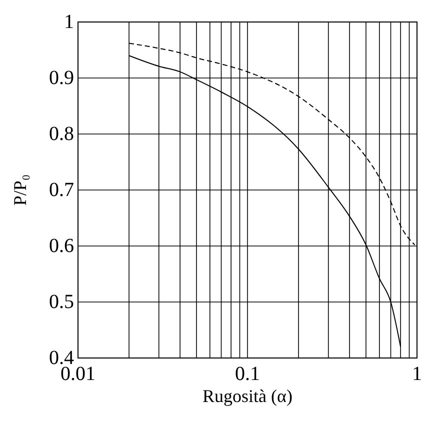  What do you see at coordinates (61, 78) in the screenshot?
I see `y-tick-label: 0.9` at bounding box center [61, 78].